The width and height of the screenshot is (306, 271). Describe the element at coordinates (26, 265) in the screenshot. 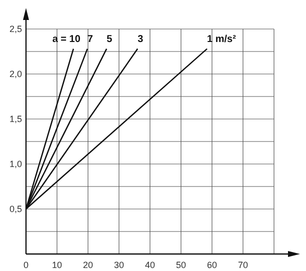

I see `x-tick-label: 0` at that location.